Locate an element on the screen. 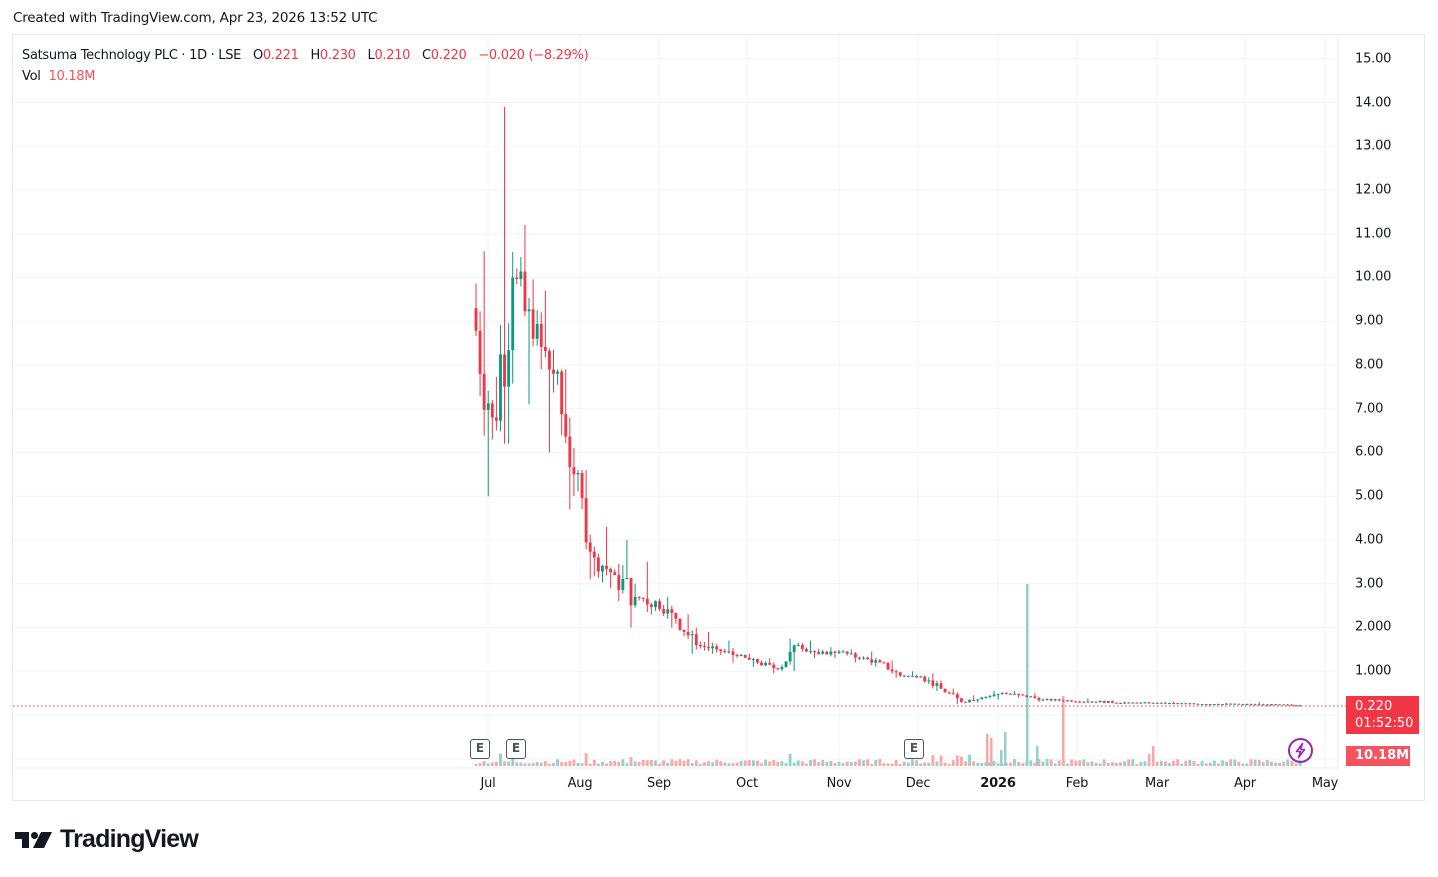 The width and height of the screenshot is (1438, 877). lightning-event-icon is located at coordinates (1300, 750).